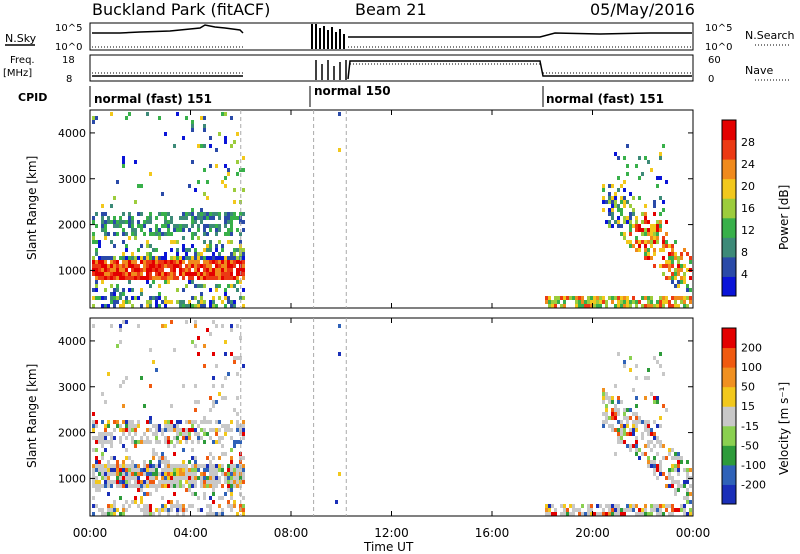  What do you see at coordinates (190, 533) in the screenshot?
I see `x-tick-label: 04:00` at bounding box center [190, 533].